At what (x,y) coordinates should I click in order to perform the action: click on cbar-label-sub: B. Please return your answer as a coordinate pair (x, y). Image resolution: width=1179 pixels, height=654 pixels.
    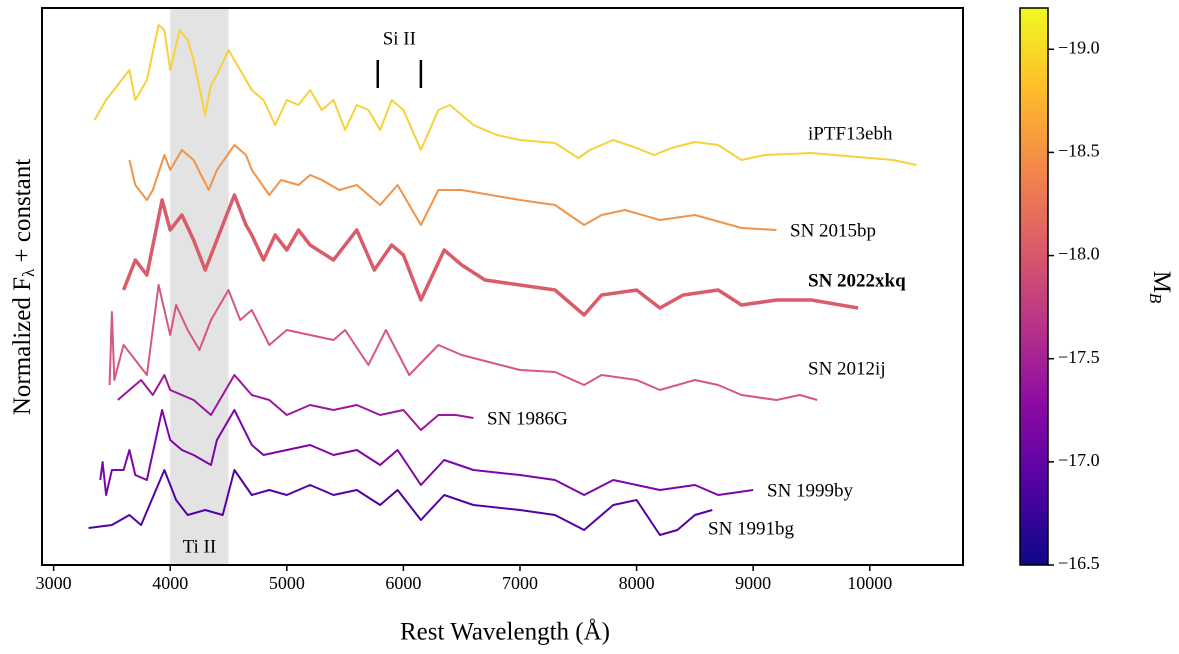
    Looking at the image, I should click on (1155, 298).